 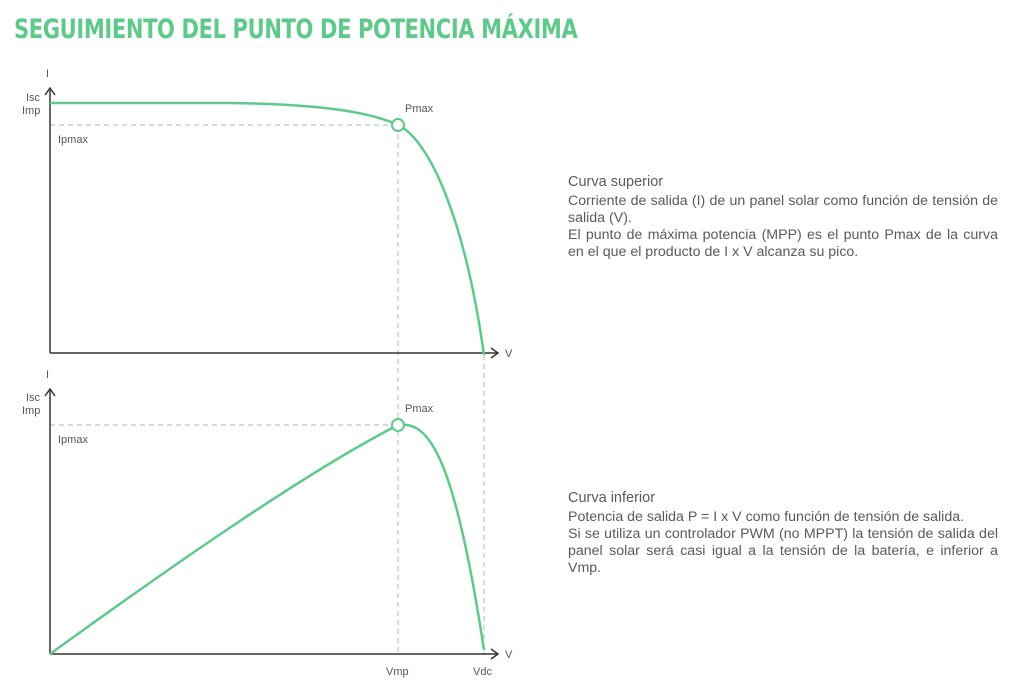 I want to click on top-isc-label: Isc, so click(x=33, y=98).